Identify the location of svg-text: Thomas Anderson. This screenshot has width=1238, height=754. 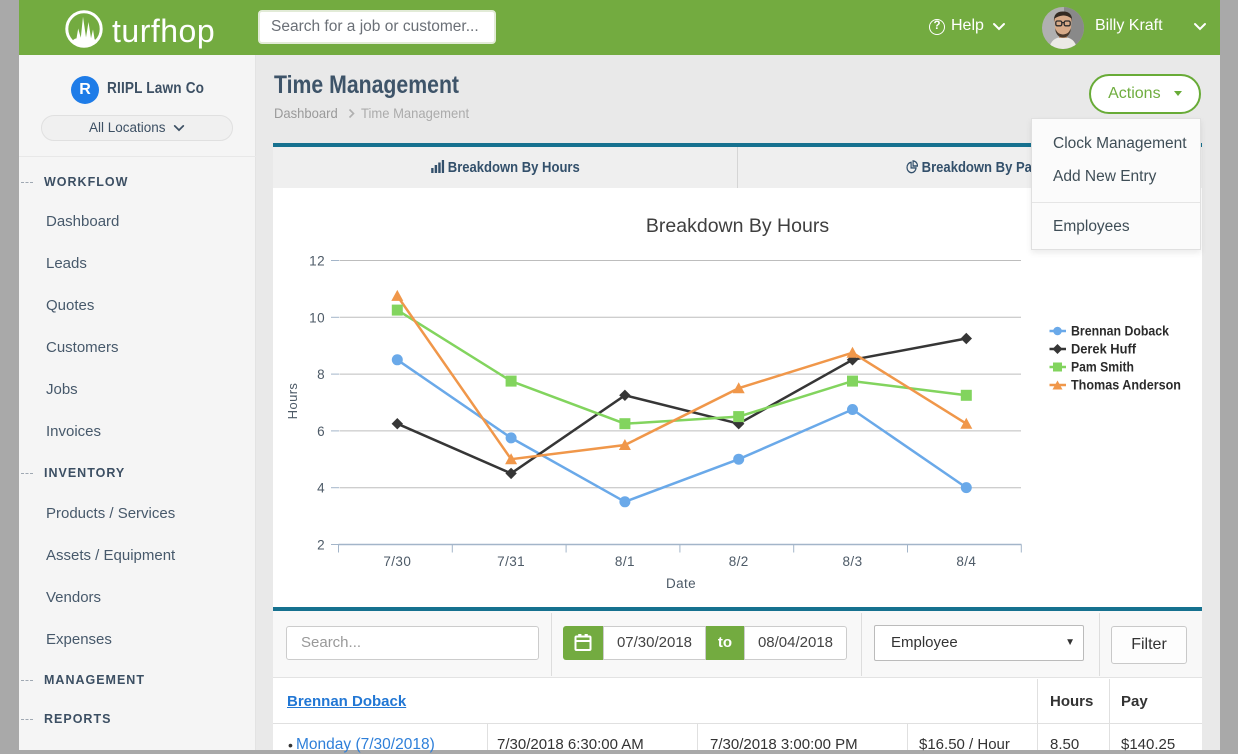
(1126, 385).